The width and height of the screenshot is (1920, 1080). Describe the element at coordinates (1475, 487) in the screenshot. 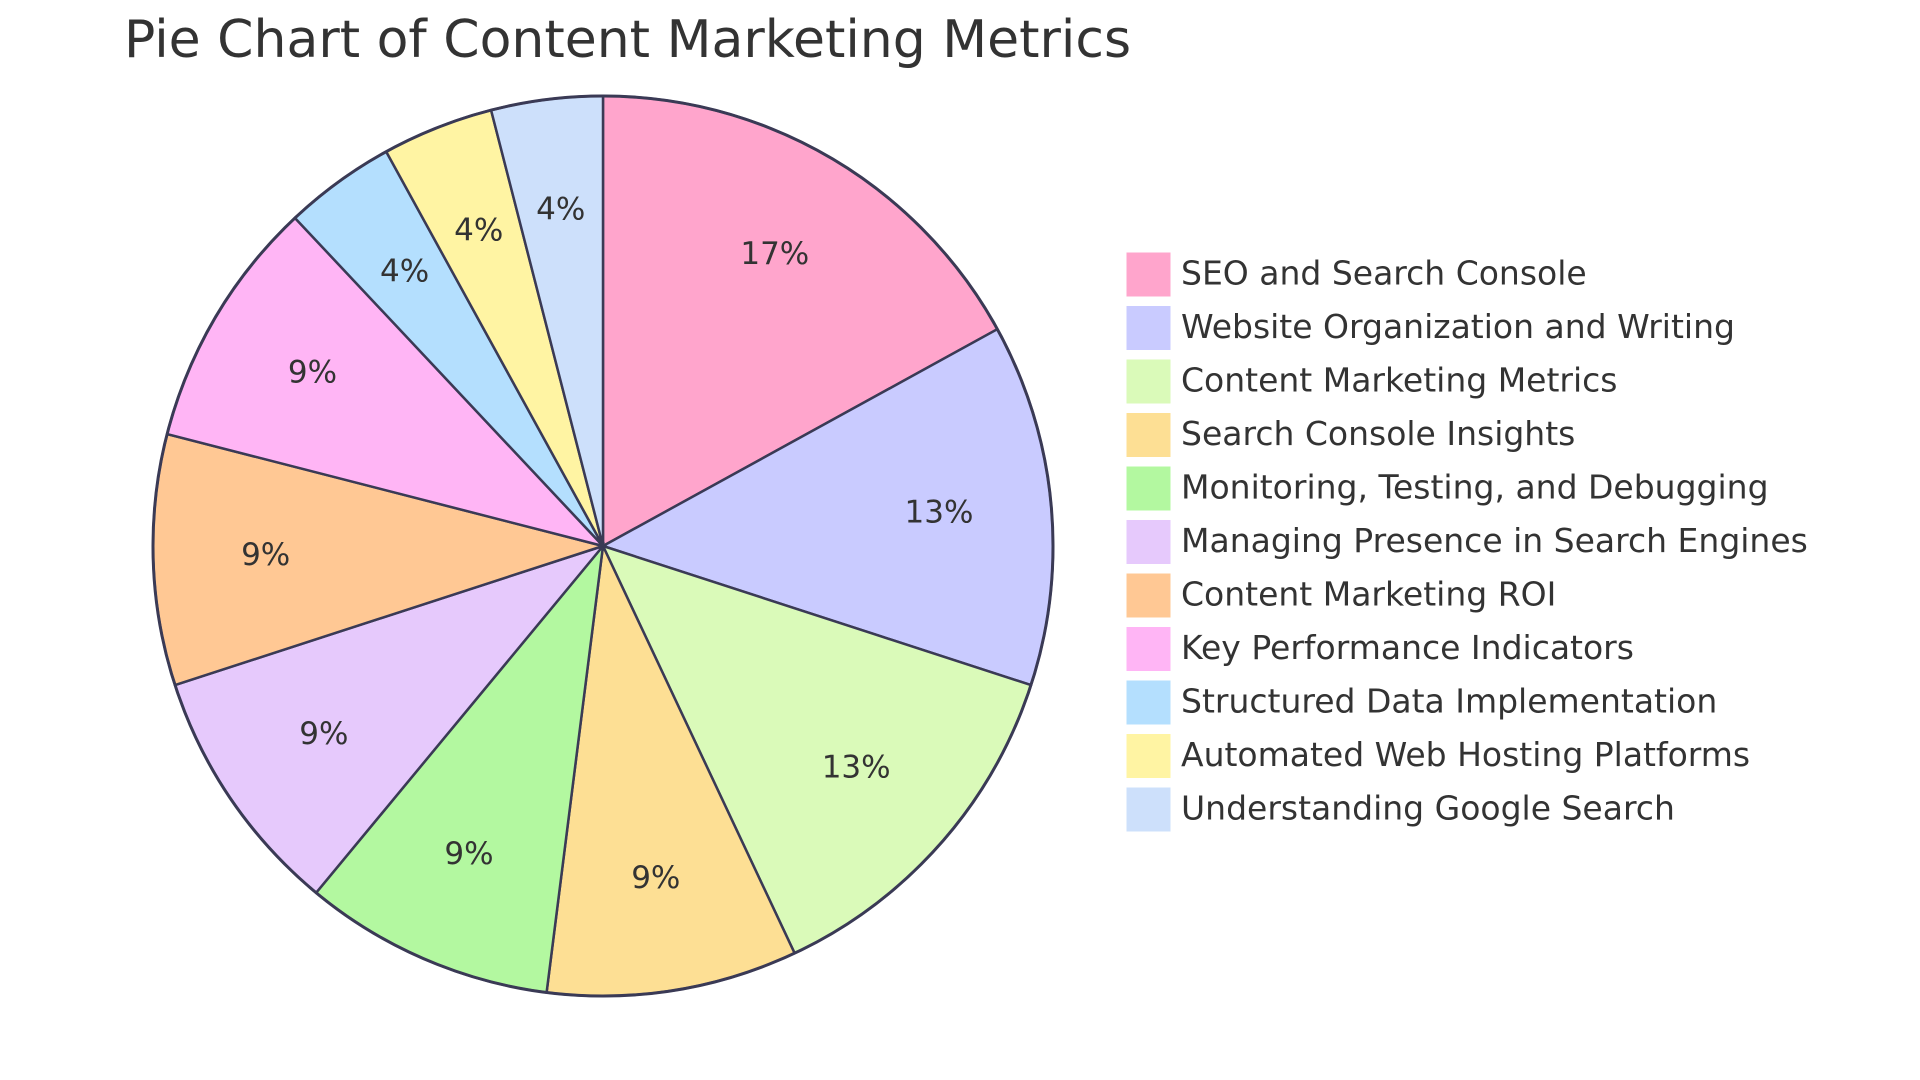

I see `legend-label: Monitoring, Testing, and Debugging` at that location.